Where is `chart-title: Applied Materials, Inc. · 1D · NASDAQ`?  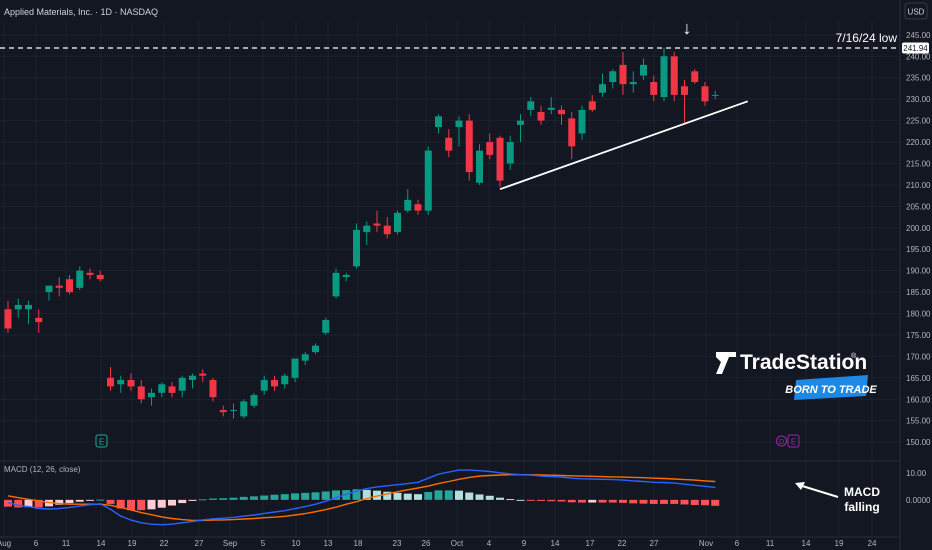
chart-title: Applied Materials, Inc. · 1D · NASDAQ is located at coordinates (81, 12).